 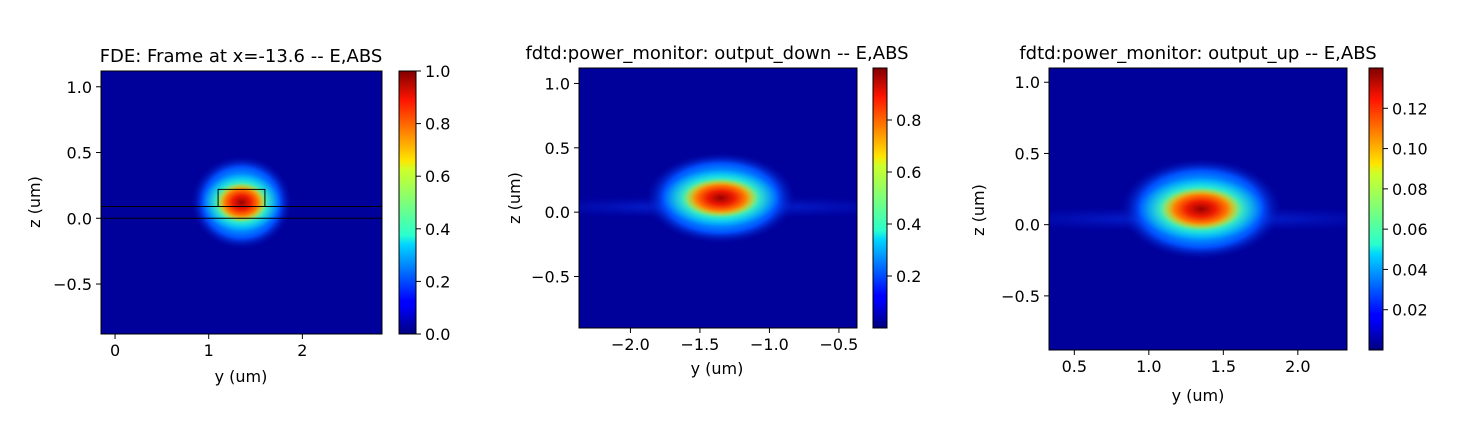 What do you see at coordinates (1297, 366) in the screenshot?
I see `x-tick-label: 2.0` at bounding box center [1297, 366].